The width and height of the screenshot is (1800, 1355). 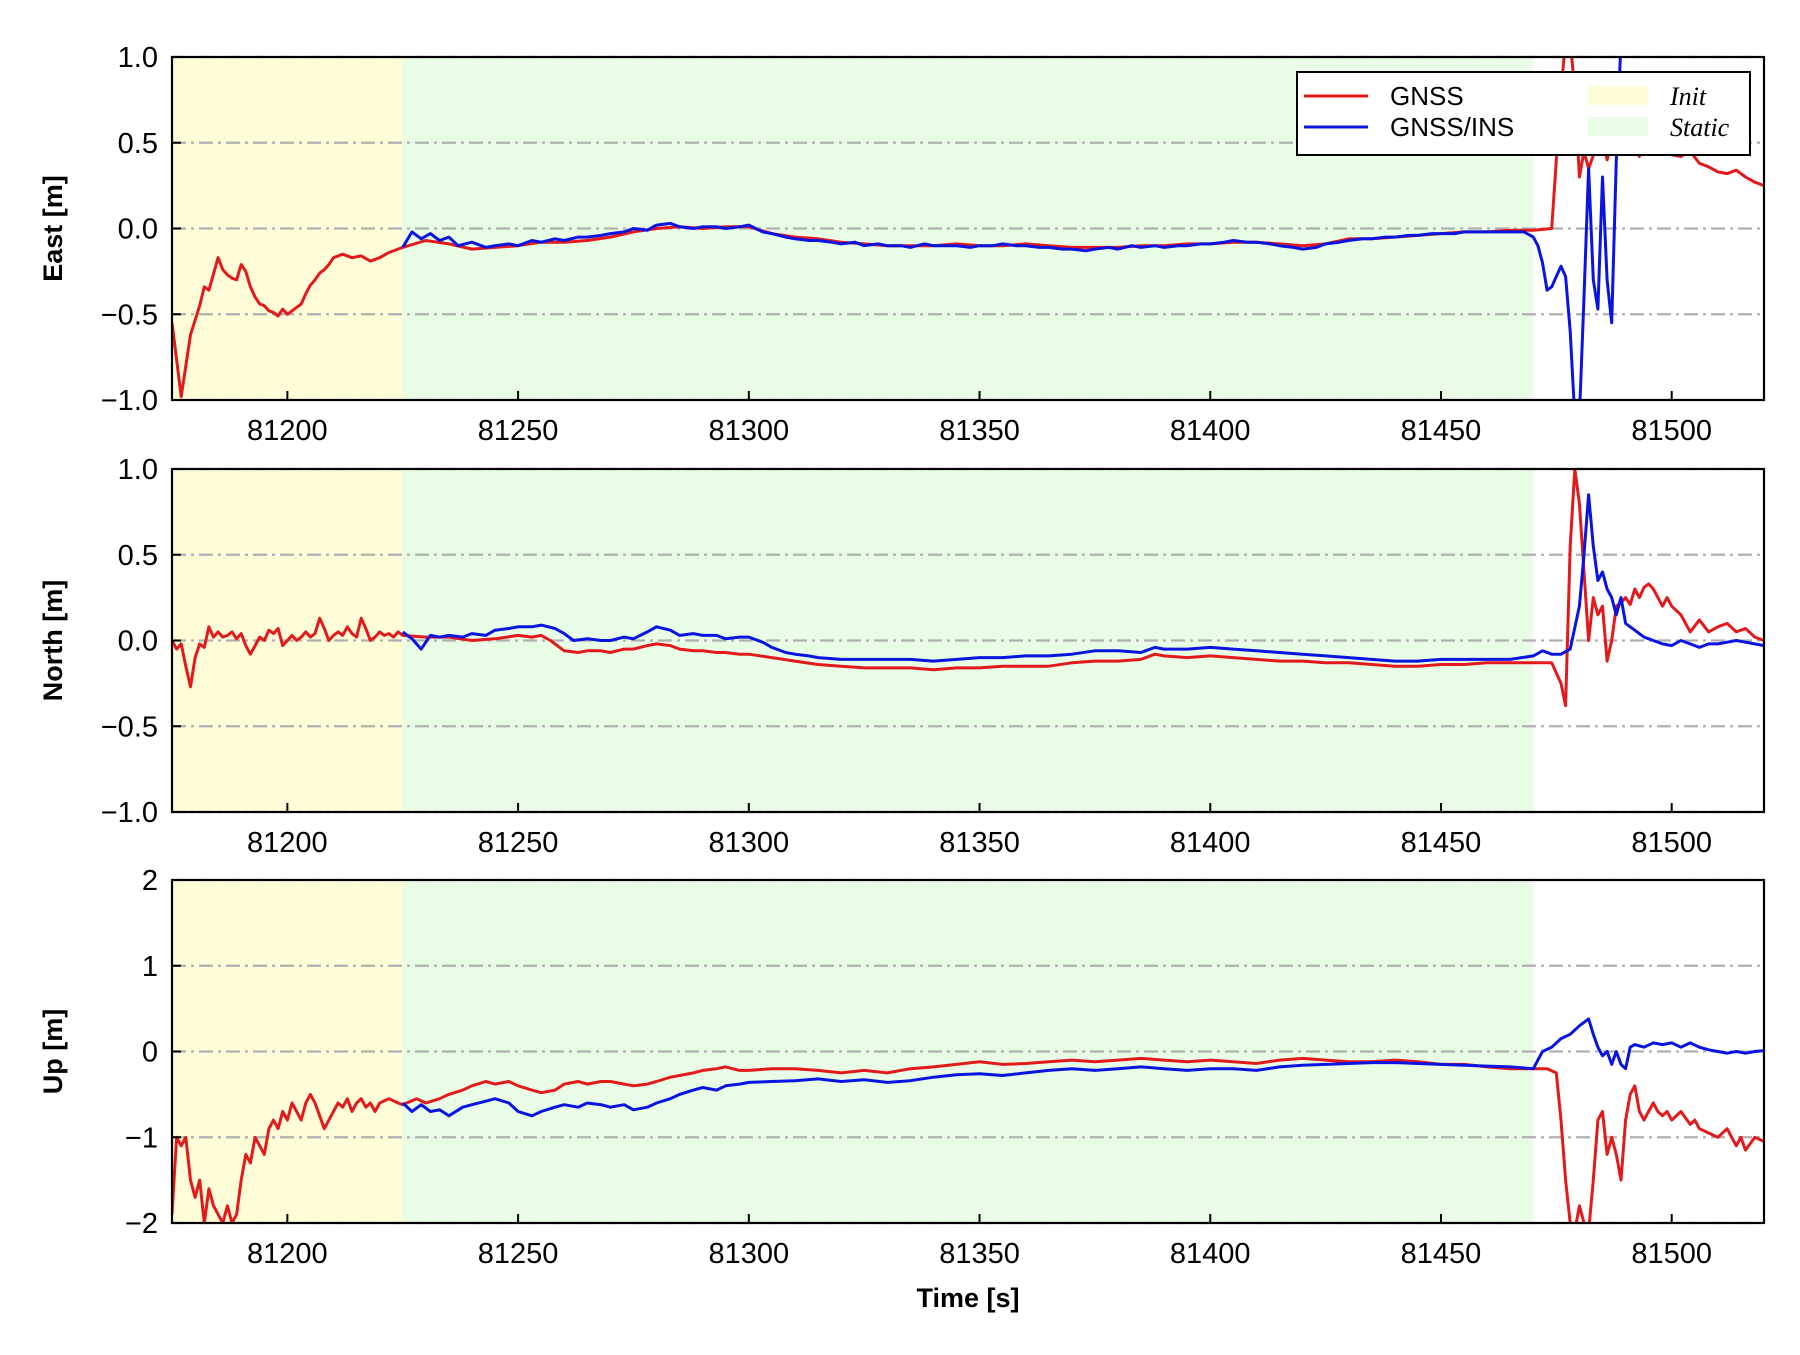 What do you see at coordinates (53, 640) in the screenshot?
I see `y-axis-label: North [m]` at bounding box center [53, 640].